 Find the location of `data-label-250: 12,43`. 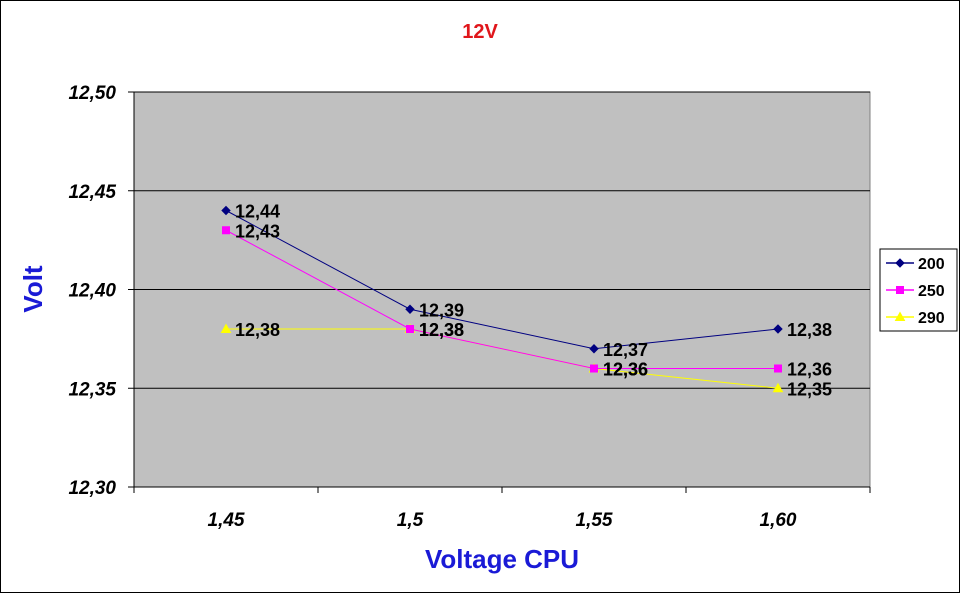

data-label-250: 12,43 is located at coordinates (257, 231).